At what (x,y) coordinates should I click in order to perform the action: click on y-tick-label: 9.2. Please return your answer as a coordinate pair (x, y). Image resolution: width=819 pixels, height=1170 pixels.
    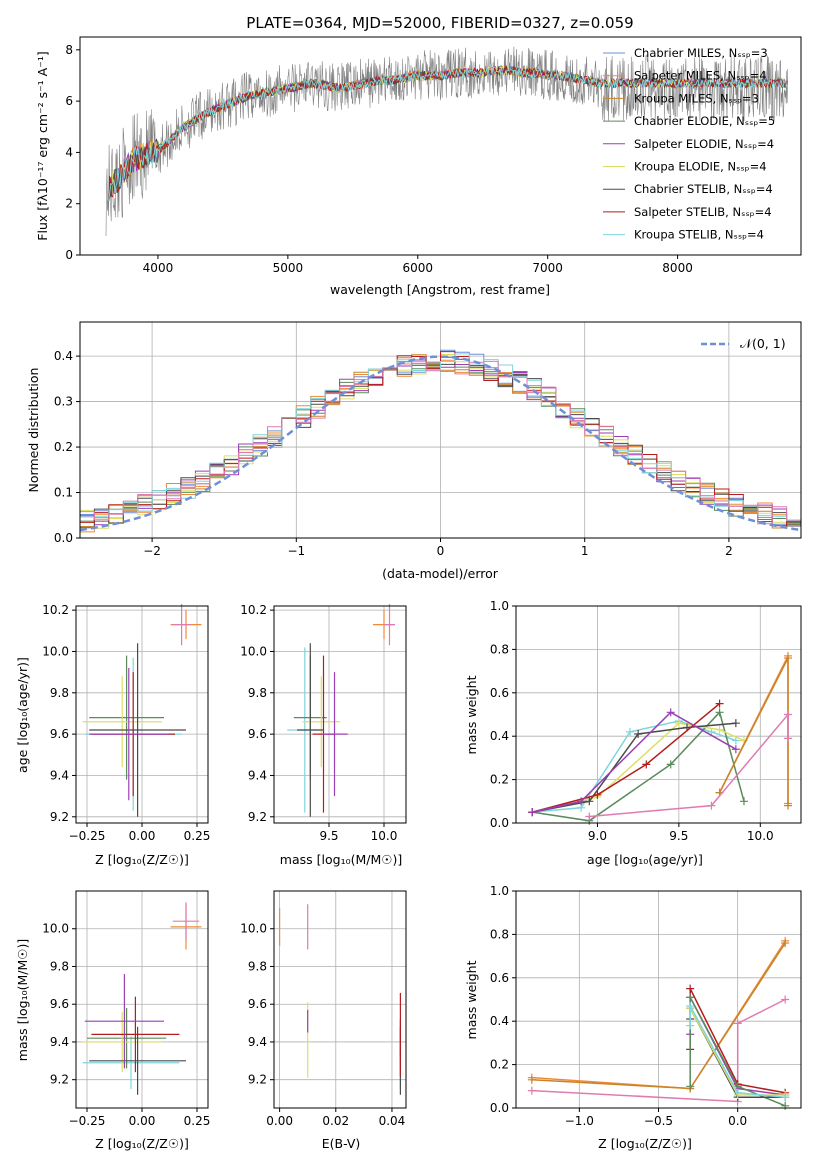
    Looking at the image, I should click on (257, 1080).